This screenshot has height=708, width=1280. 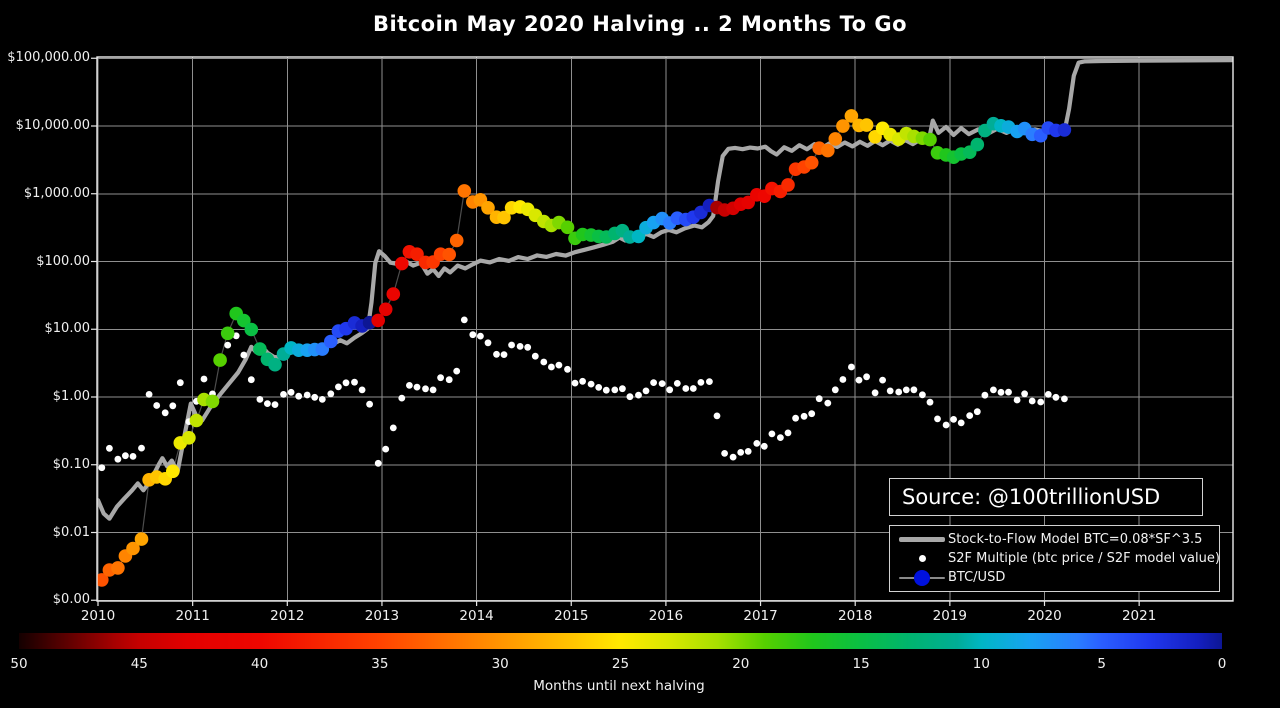 What do you see at coordinates (192, 616) in the screenshot?
I see `x-tick-label: 2011` at bounding box center [192, 616].